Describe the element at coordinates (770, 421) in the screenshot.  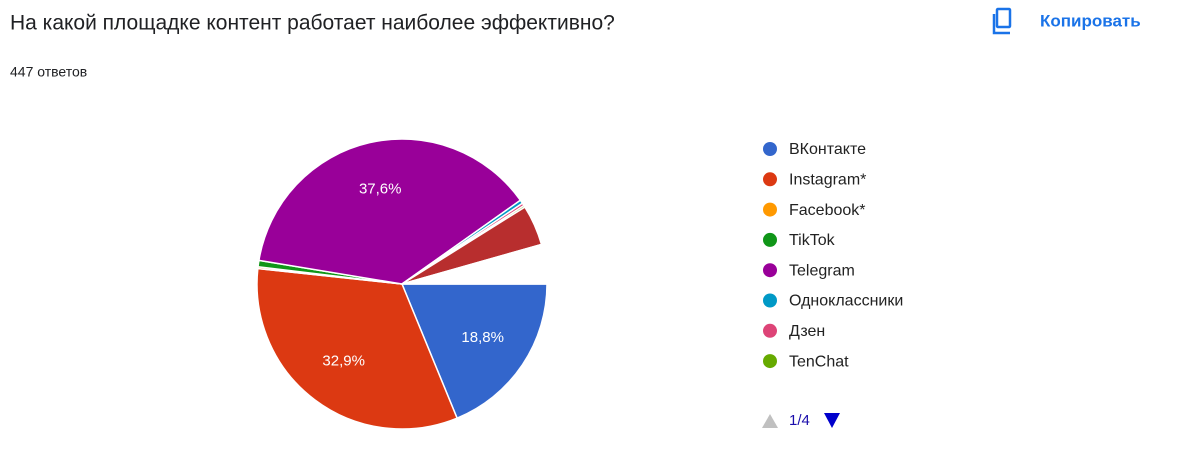
I see `legend-prev` at that location.